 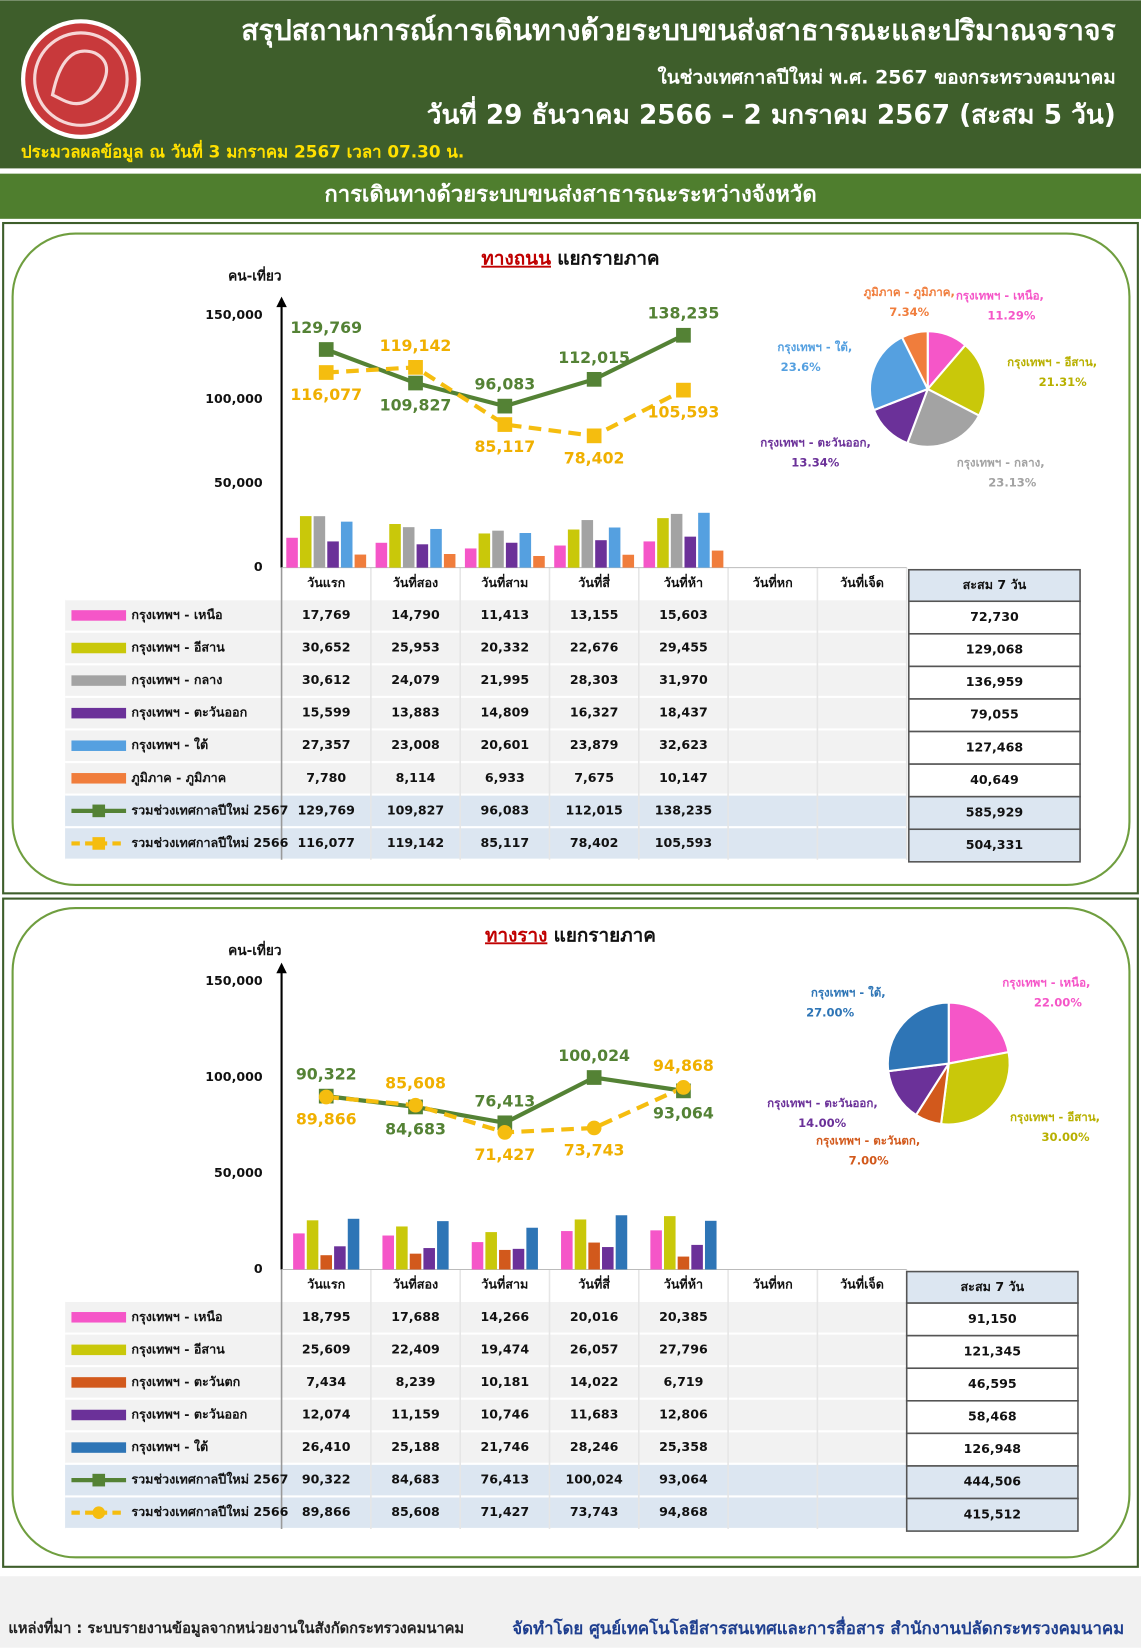 What do you see at coordinates (505, 614) in the screenshot?
I see `table-cell: 11,413` at bounding box center [505, 614].